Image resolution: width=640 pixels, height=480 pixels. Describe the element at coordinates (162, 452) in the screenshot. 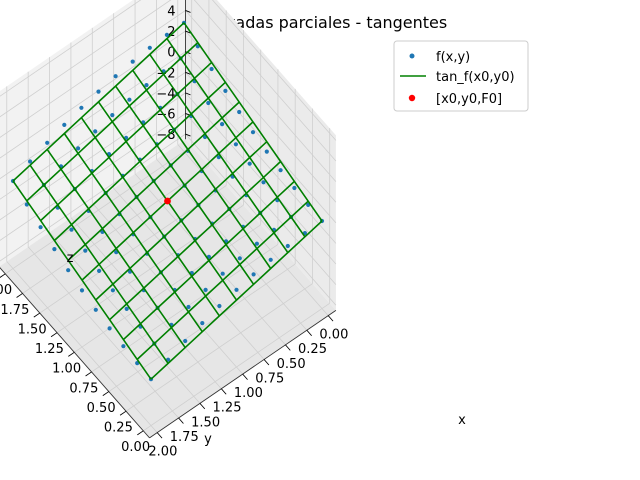

I see `y-tick-label: 2.00` at that location.